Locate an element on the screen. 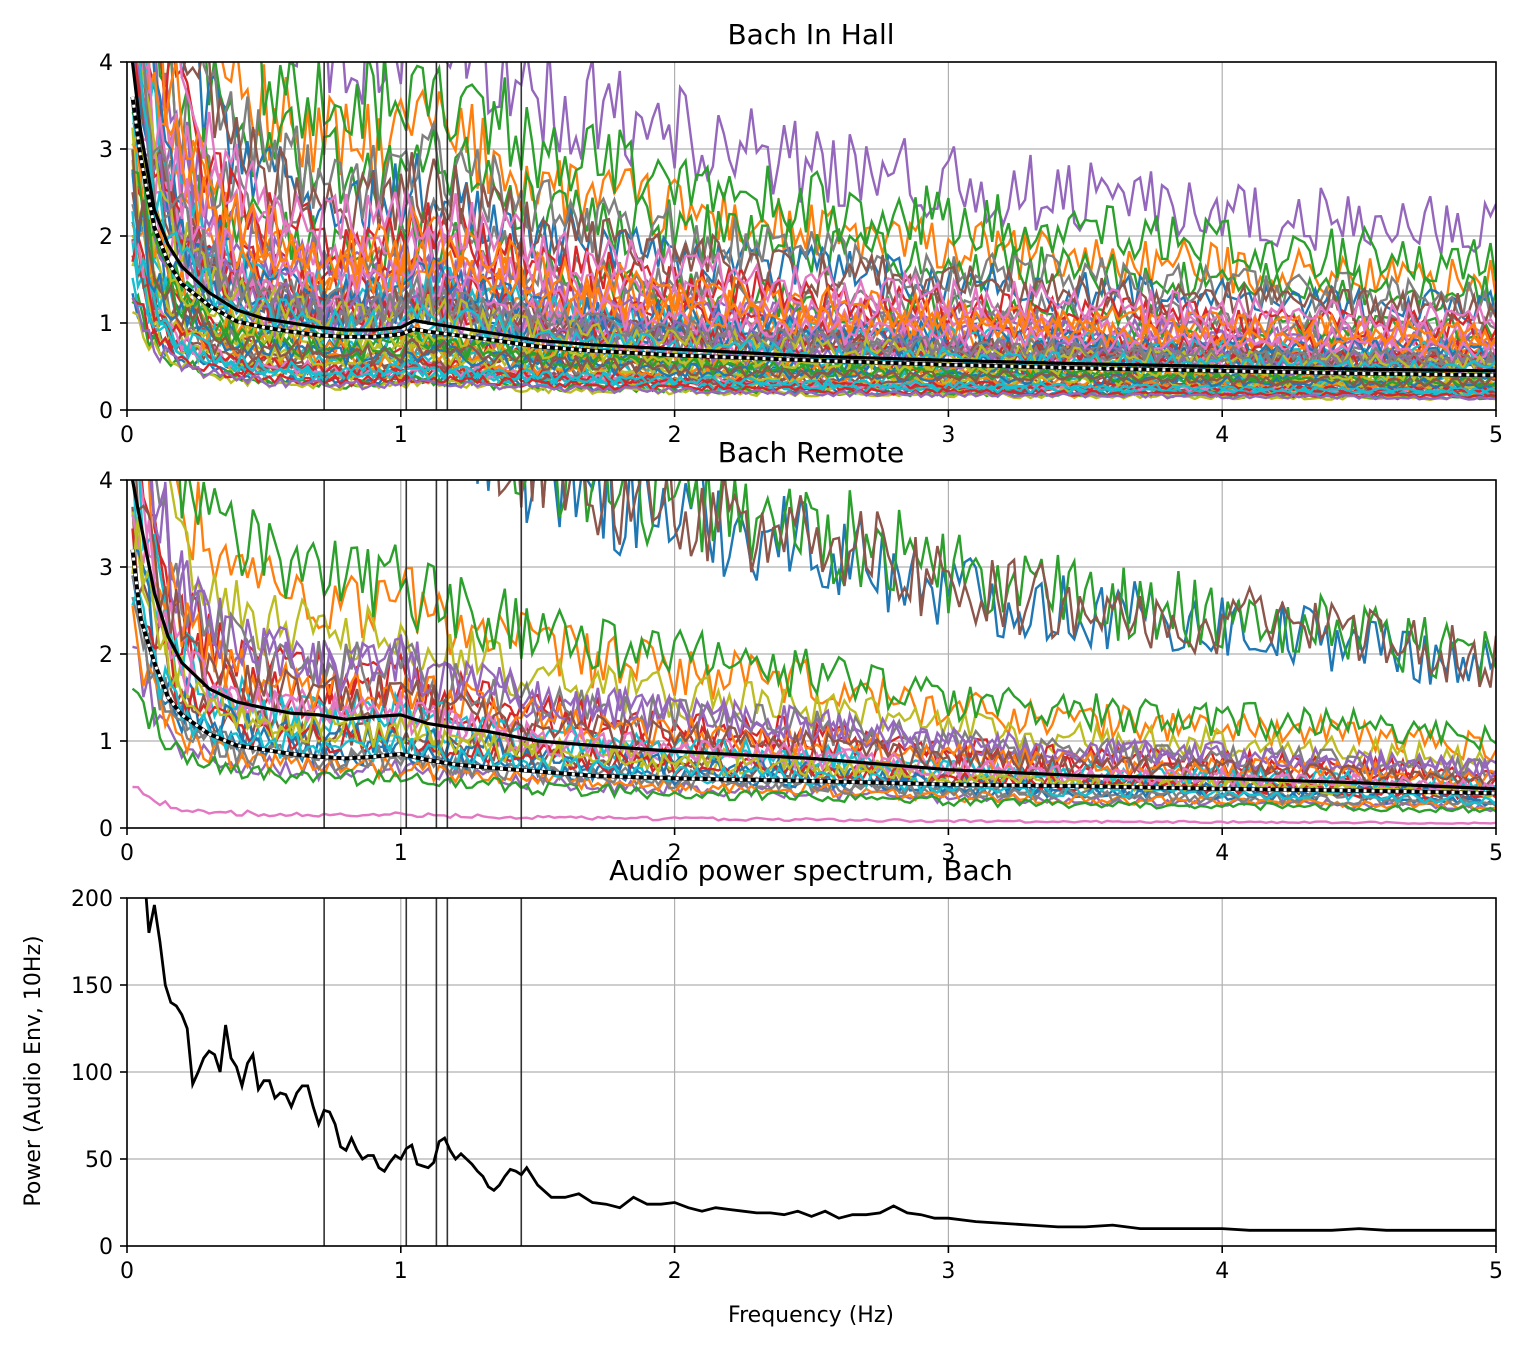 The height and width of the screenshot is (1347, 1522). y-tick-label: 100 is located at coordinates (92, 1073).